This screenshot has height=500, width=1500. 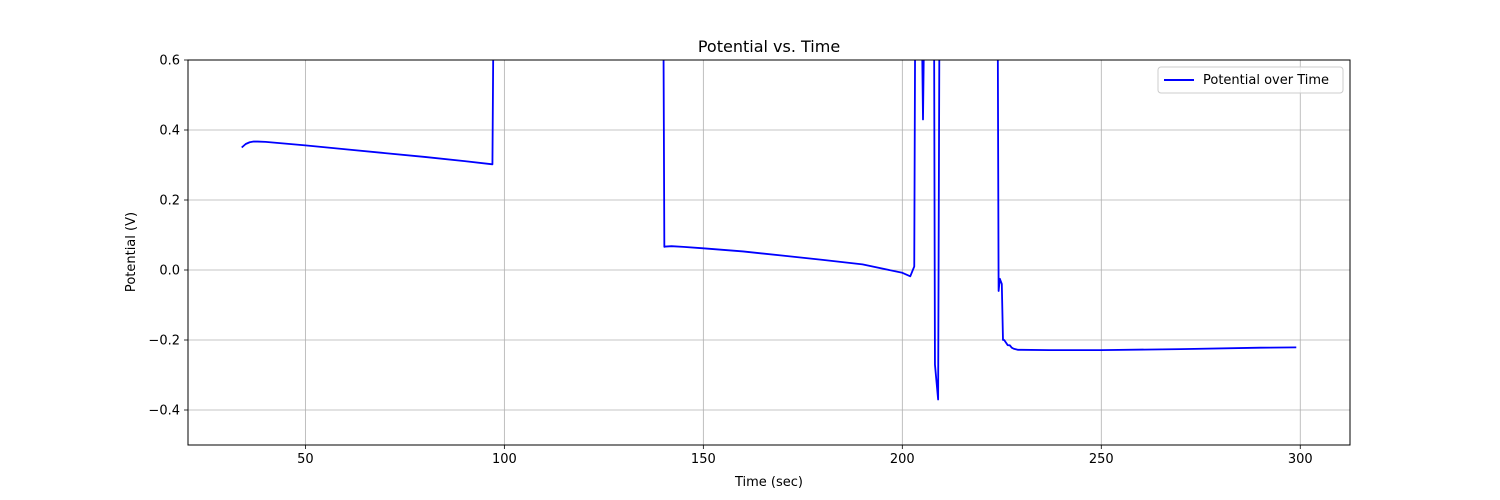 What do you see at coordinates (902, 459) in the screenshot?
I see `x-tick-label: 200` at bounding box center [902, 459].